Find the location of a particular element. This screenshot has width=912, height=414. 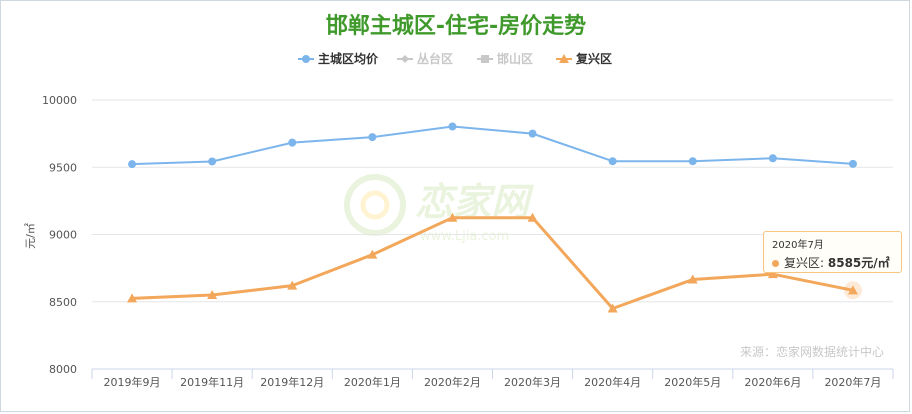

tooltip-title: 2020年7月 is located at coordinates (798, 245).